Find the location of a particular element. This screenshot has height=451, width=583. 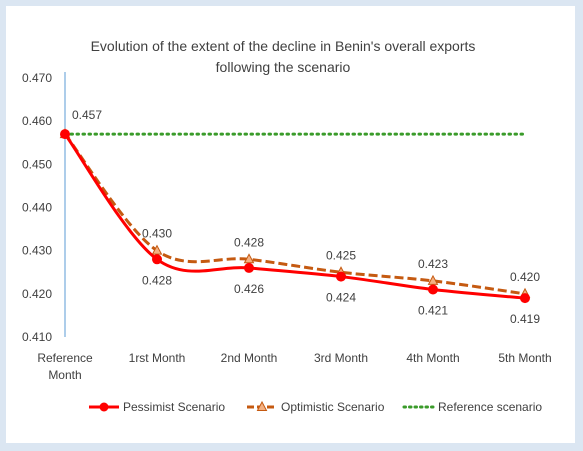

data-label: 0.424 is located at coordinates (341, 298).